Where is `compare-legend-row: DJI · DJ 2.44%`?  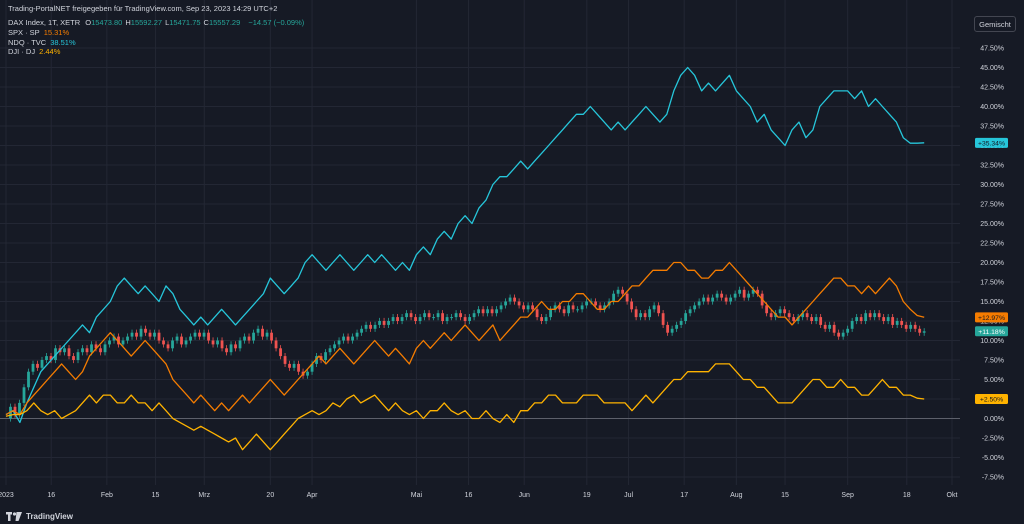
compare-legend-row: DJI · DJ 2.44% is located at coordinates (158, 52).